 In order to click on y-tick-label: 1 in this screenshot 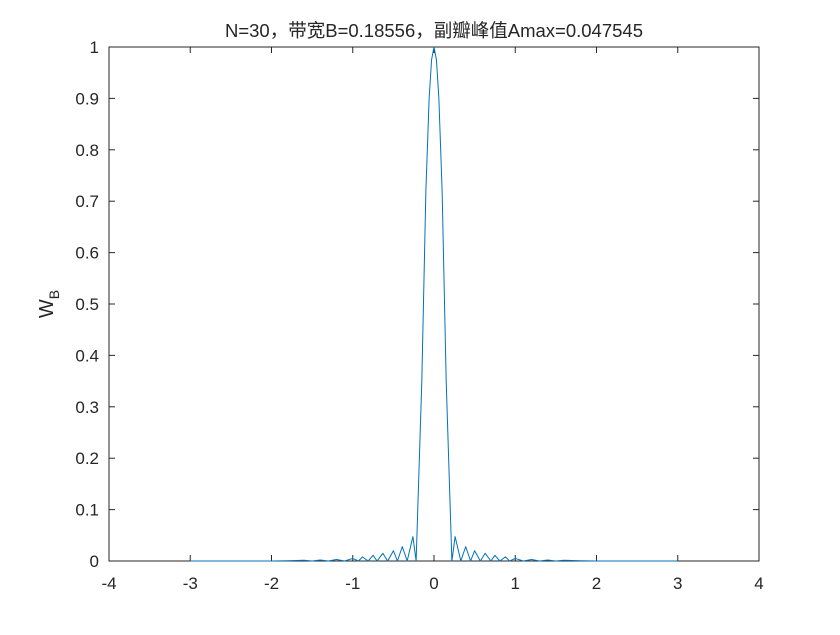, I will do `click(94, 47)`.